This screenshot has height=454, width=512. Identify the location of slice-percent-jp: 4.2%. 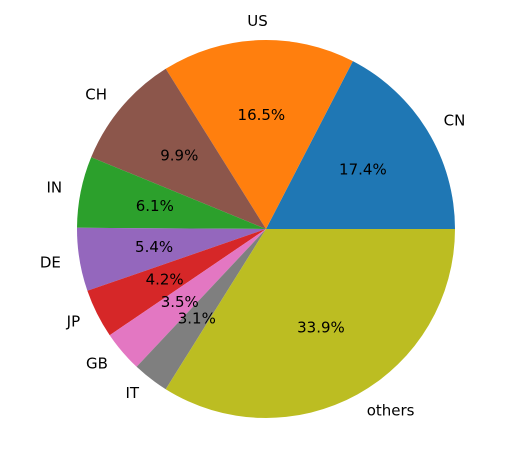
(165, 279).